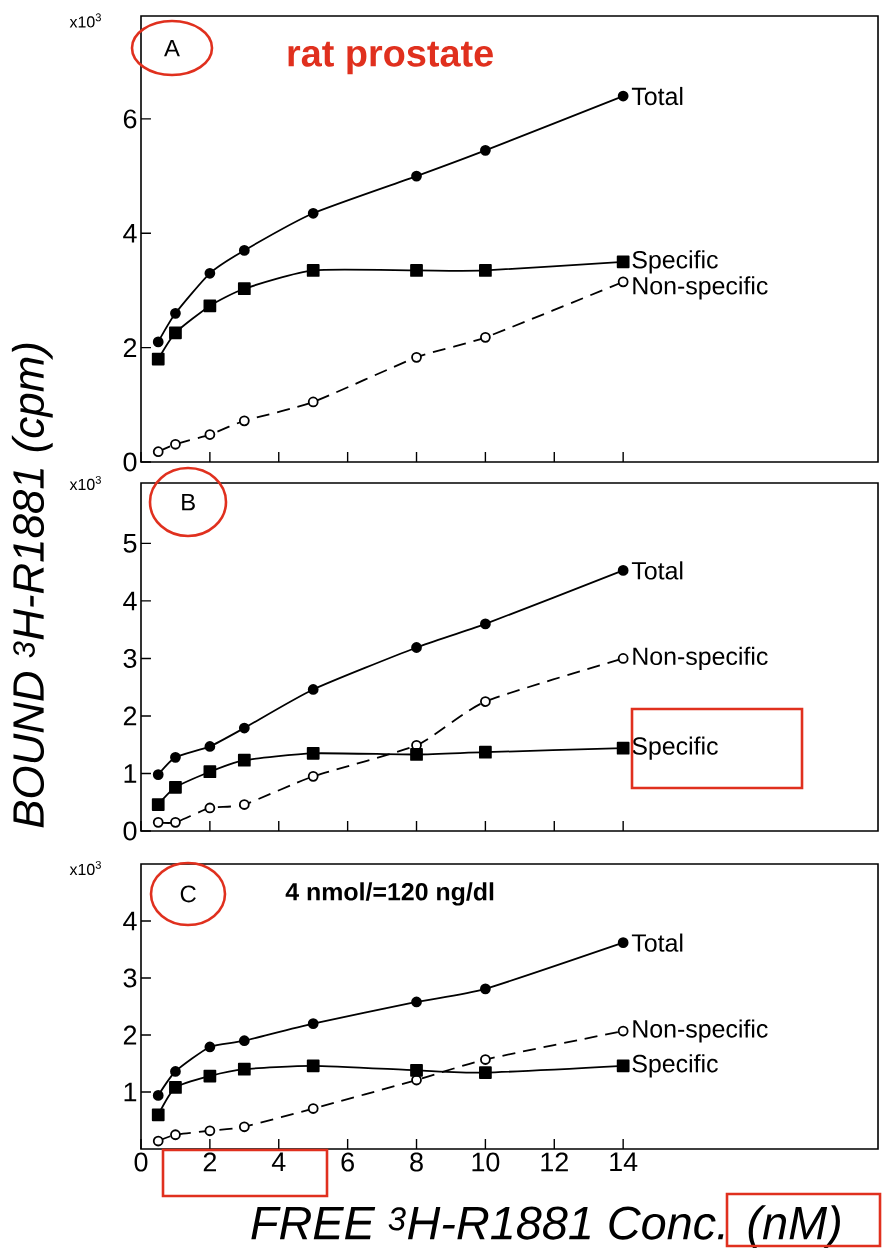 Image resolution: width=885 pixels, height=1248 pixels. Describe the element at coordinates (416, 1162) in the screenshot. I see `x-tick-label: 8` at that location.